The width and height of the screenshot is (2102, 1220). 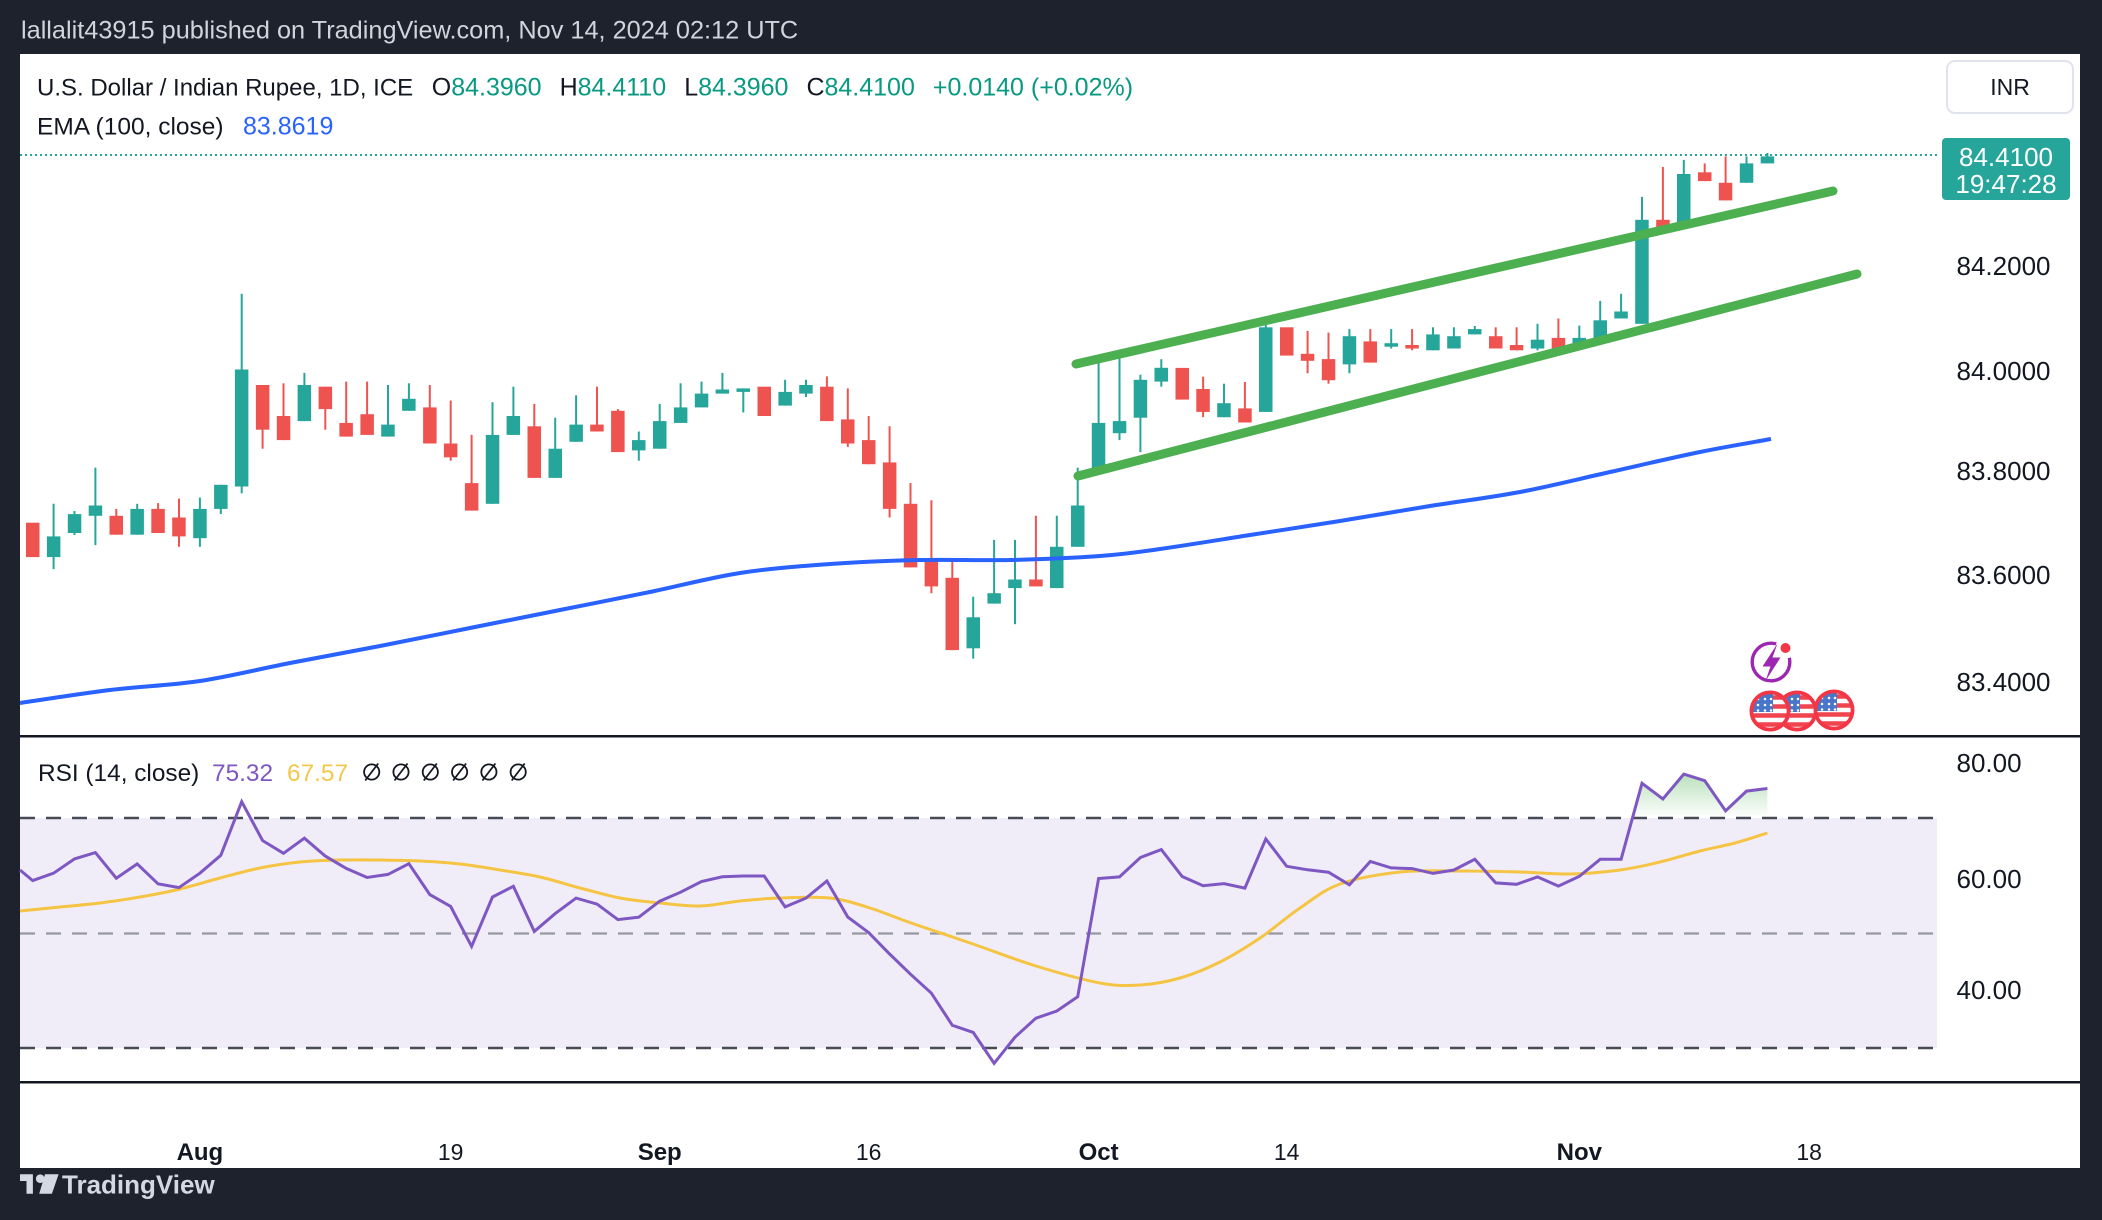 I want to click on svg-text: INR, so click(x=2010, y=87).